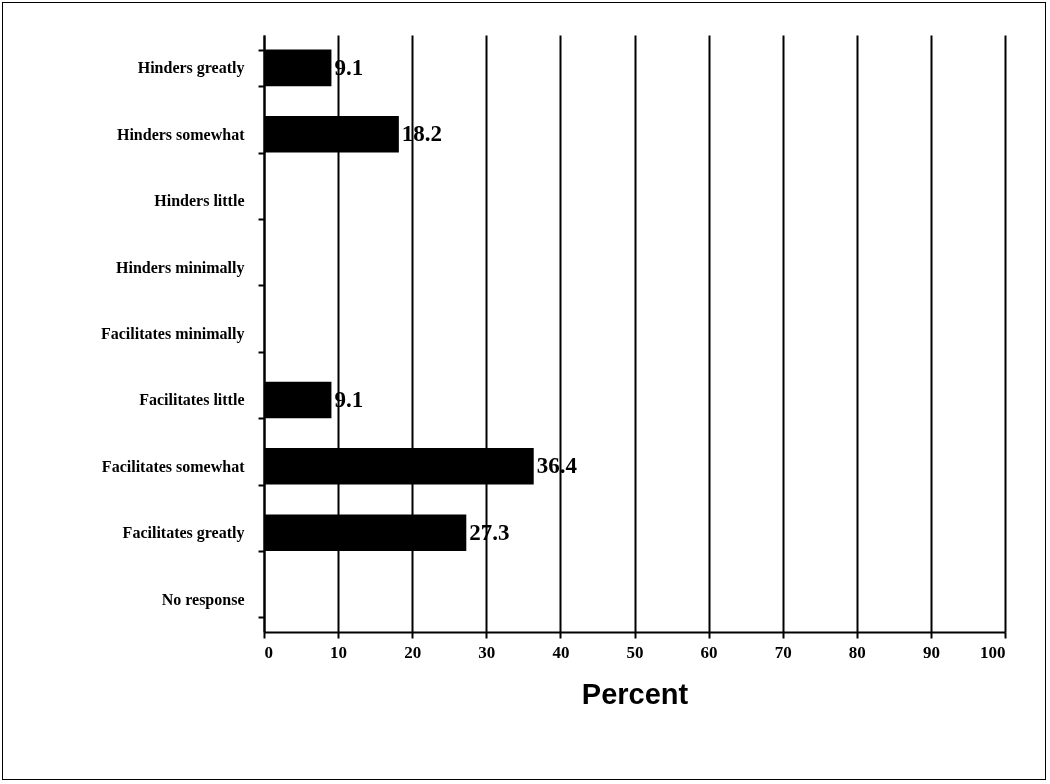  What do you see at coordinates (783, 652) in the screenshot?
I see `x-tick-label: 70` at bounding box center [783, 652].